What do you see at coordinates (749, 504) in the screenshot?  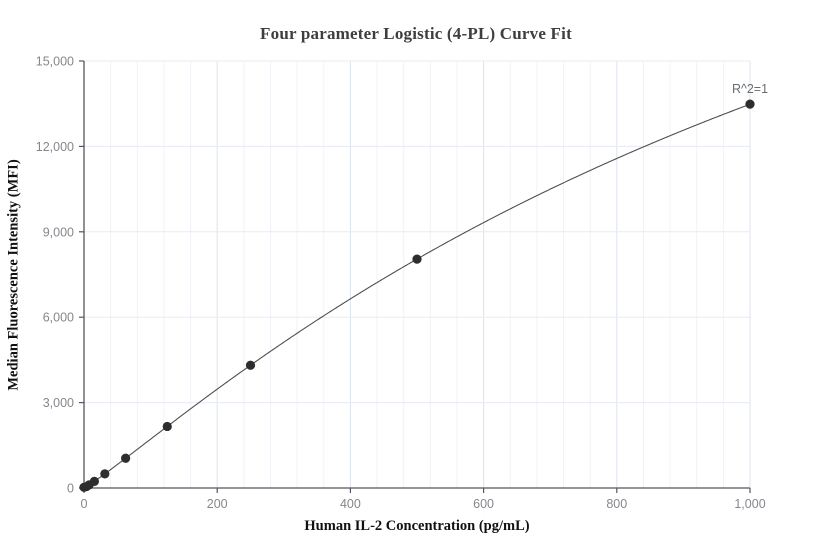 I see `x-tick-label: 1,000` at bounding box center [749, 504].